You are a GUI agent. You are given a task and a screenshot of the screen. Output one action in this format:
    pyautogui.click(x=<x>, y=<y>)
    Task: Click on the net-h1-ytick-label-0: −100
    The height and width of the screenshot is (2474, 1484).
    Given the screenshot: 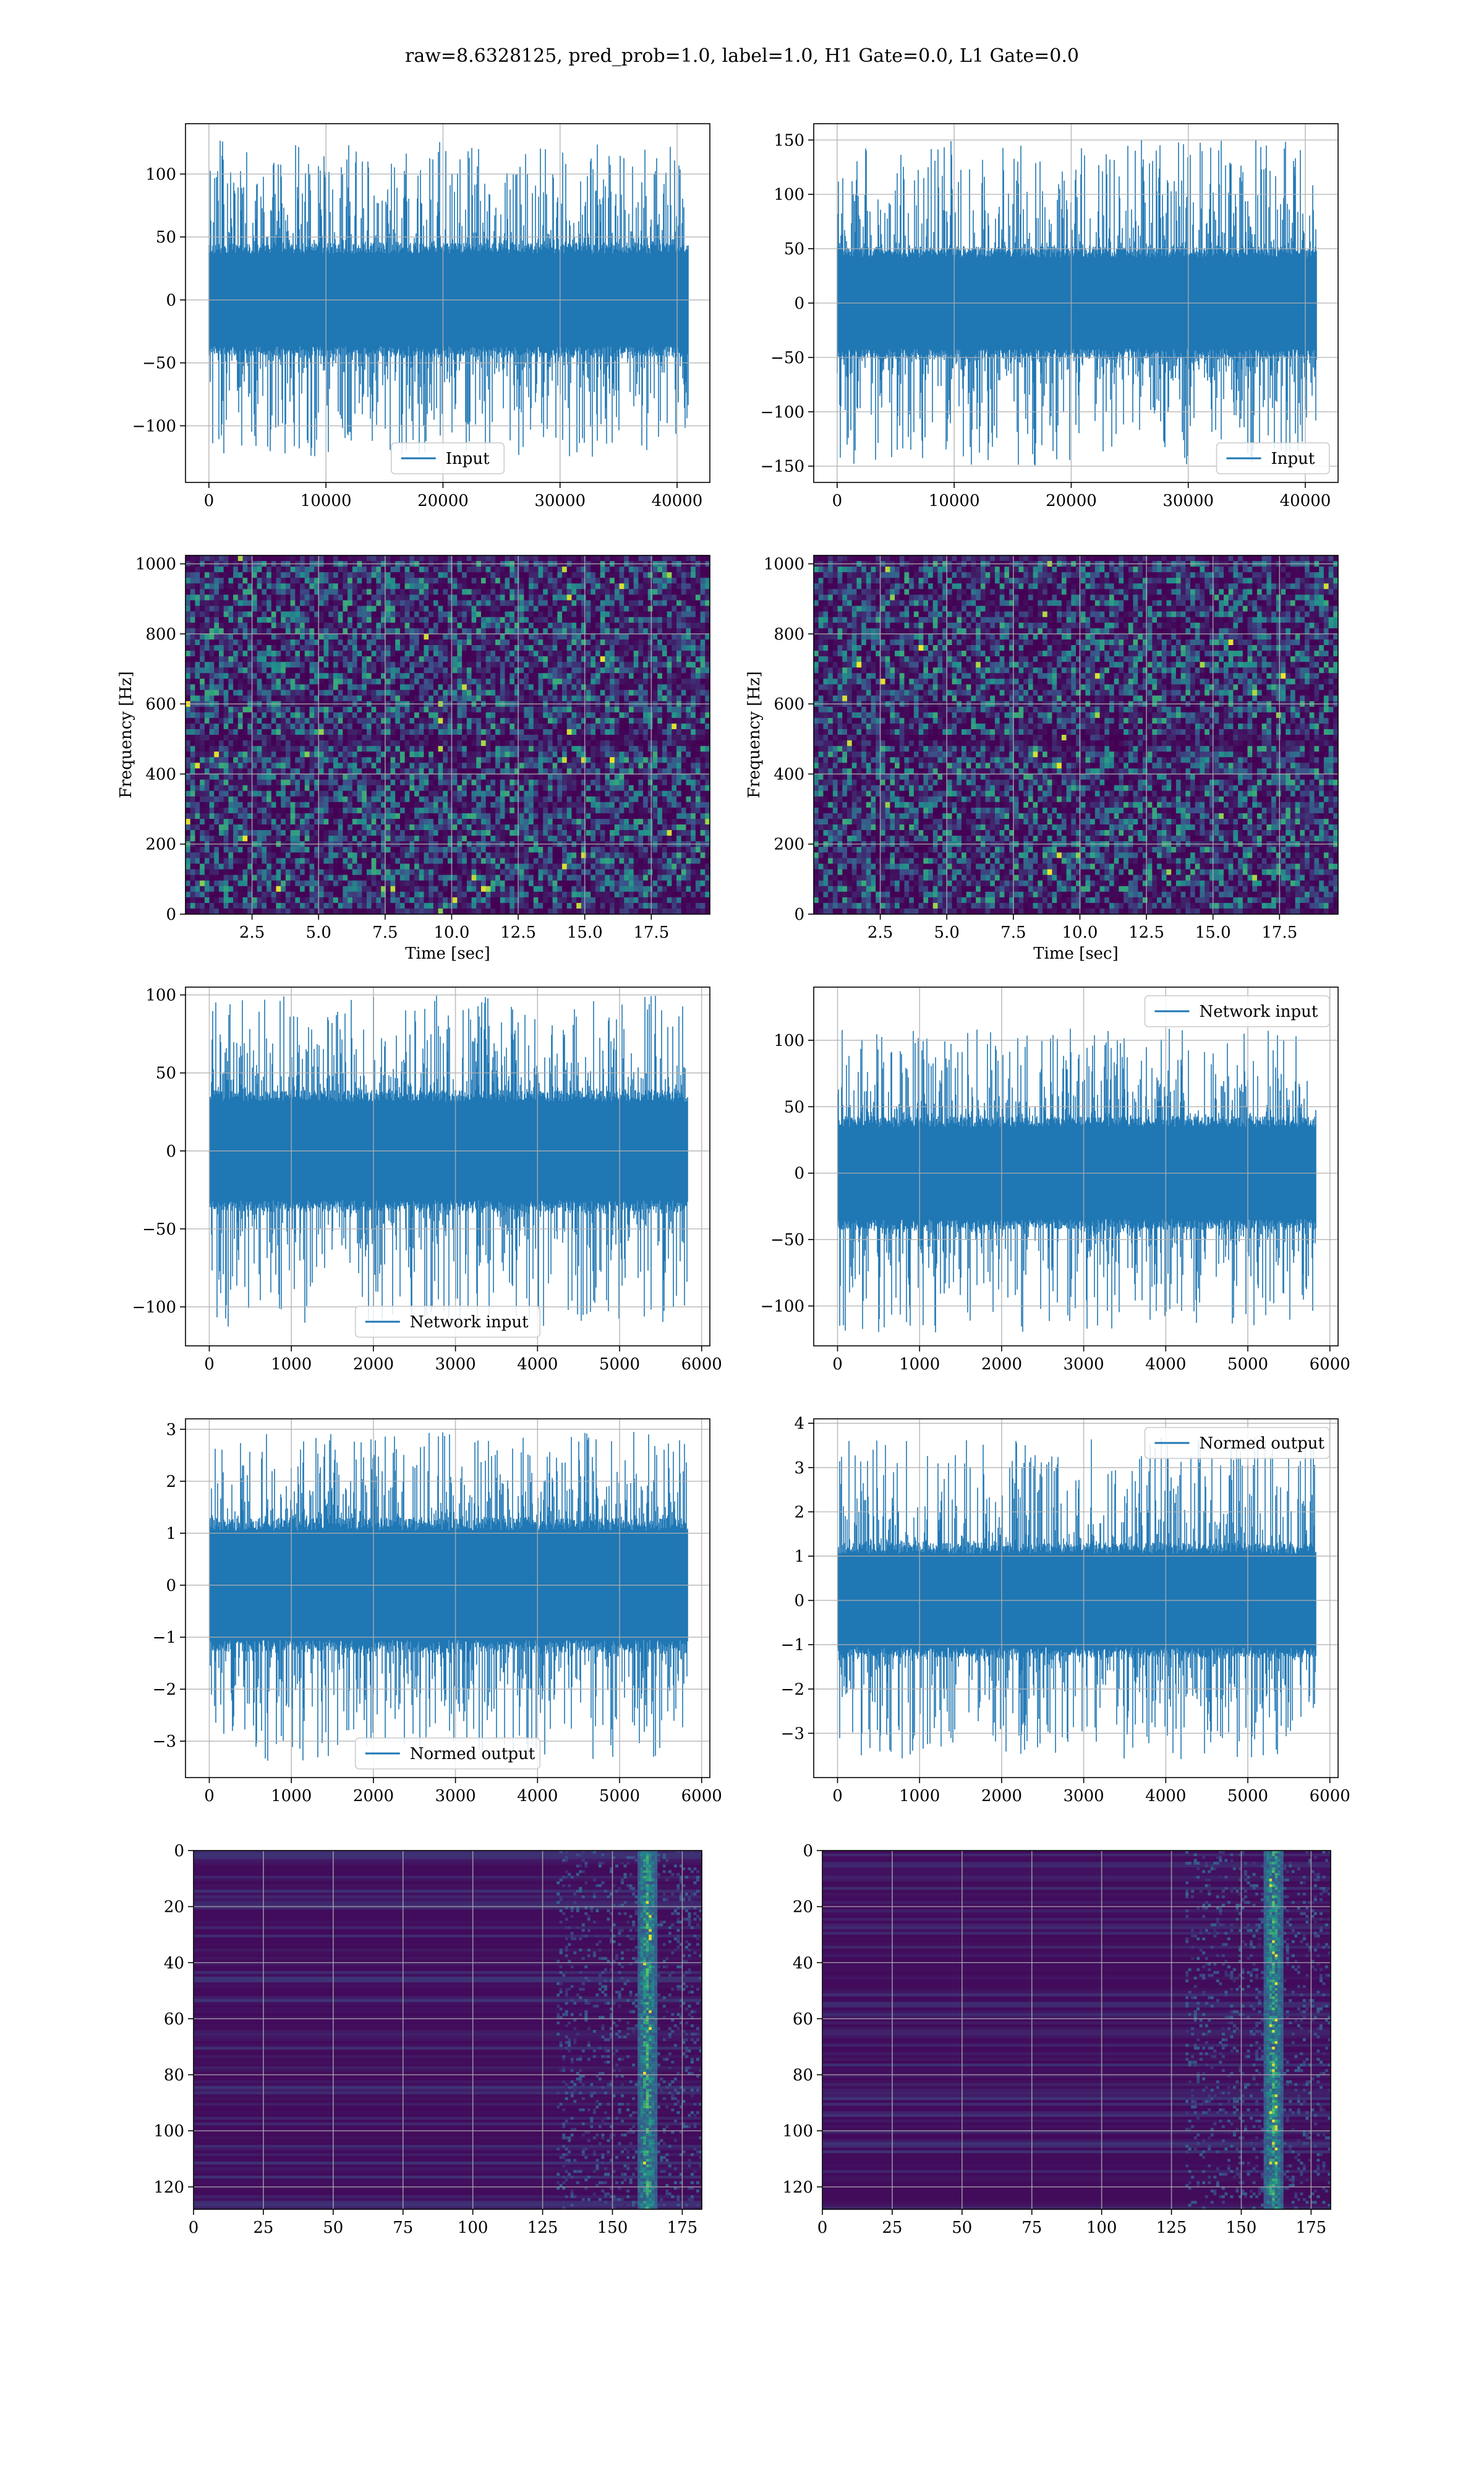 What is the action you would take?
    pyautogui.click(x=154, y=1307)
    